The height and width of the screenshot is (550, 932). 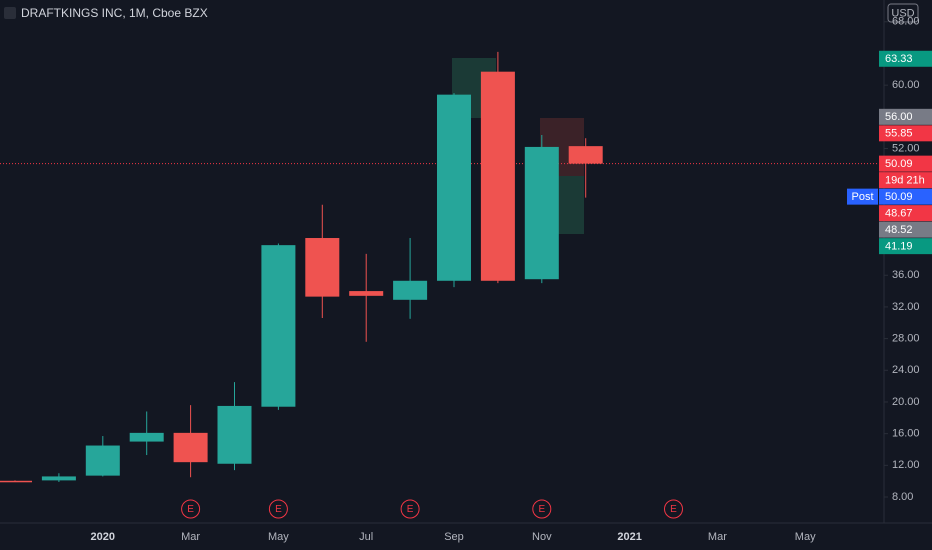 I want to click on y-tick-label: 68.00, so click(x=906, y=22).